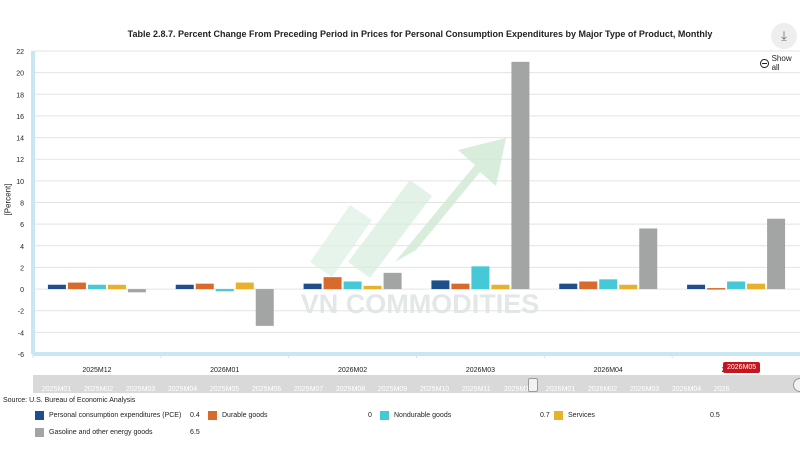  What do you see at coordinates (224, 370) in the screenshot?
I see `x-tick-label: 2026M01` at bounding box center [224, 370].